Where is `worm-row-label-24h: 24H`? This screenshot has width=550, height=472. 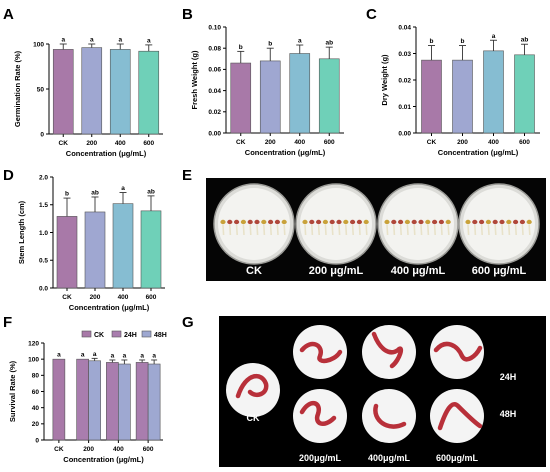
worm-row-label-24h: 24H is located at coordinates (508, 377).